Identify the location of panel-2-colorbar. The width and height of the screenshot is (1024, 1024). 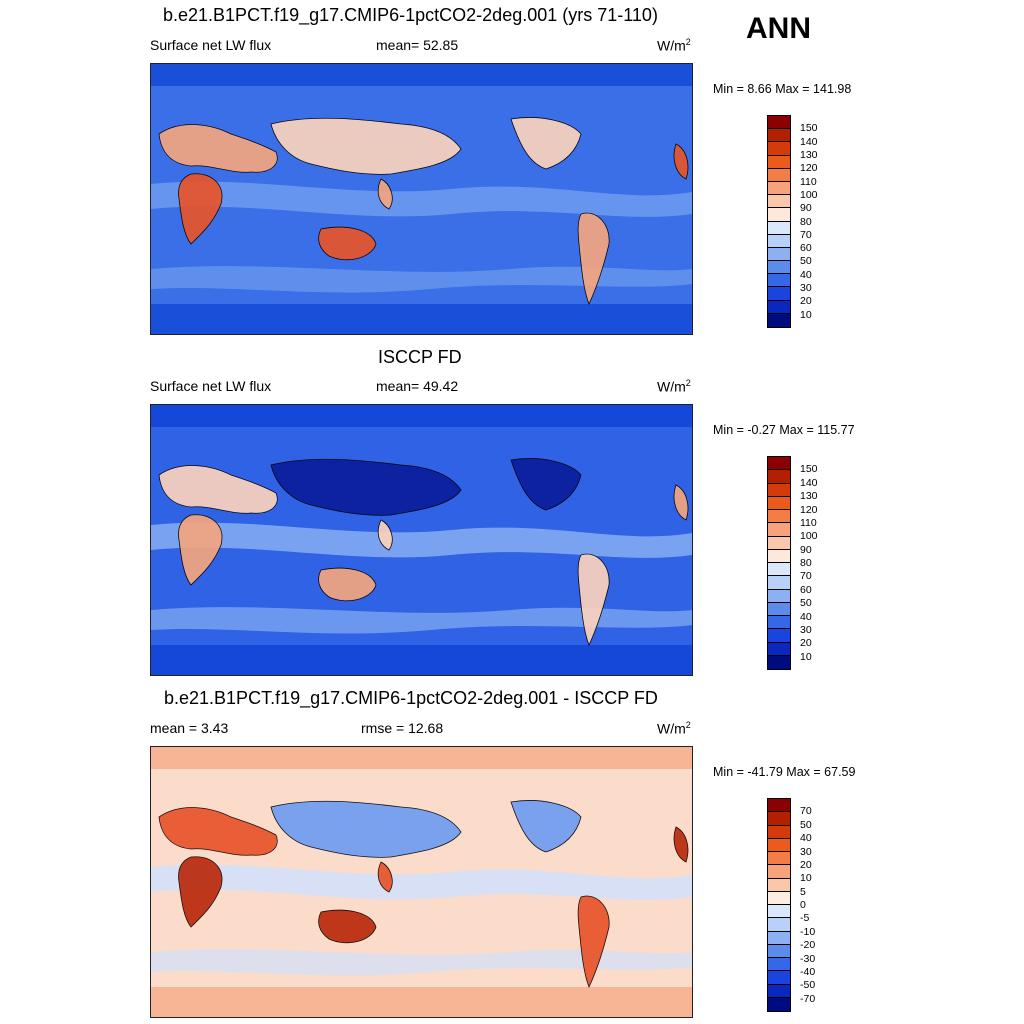
(779, 563).